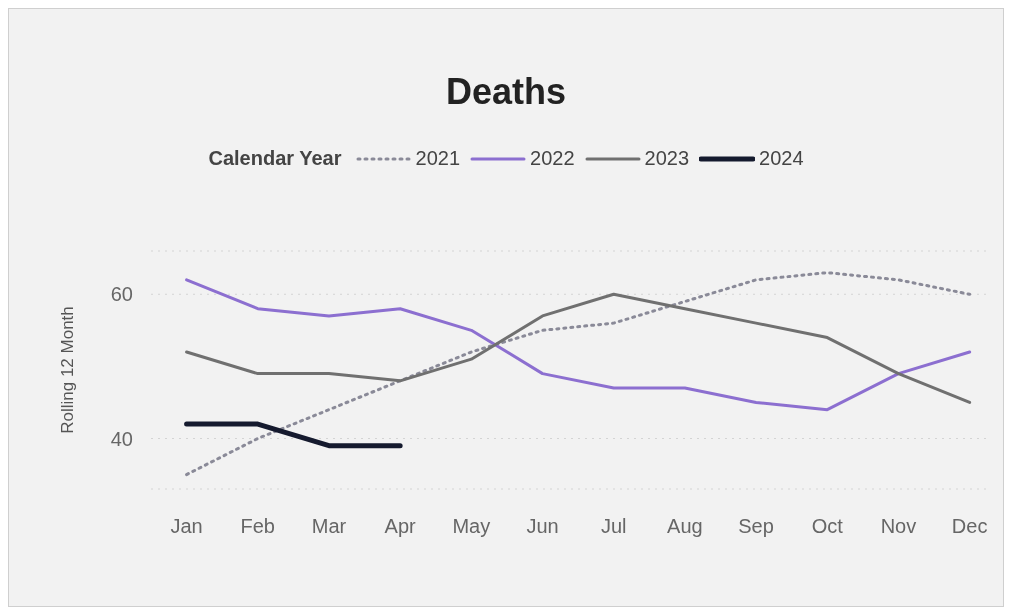  Describe the element at coordinates (438, 158) in the screenshot. I see `legend-label: 2021` at that location.